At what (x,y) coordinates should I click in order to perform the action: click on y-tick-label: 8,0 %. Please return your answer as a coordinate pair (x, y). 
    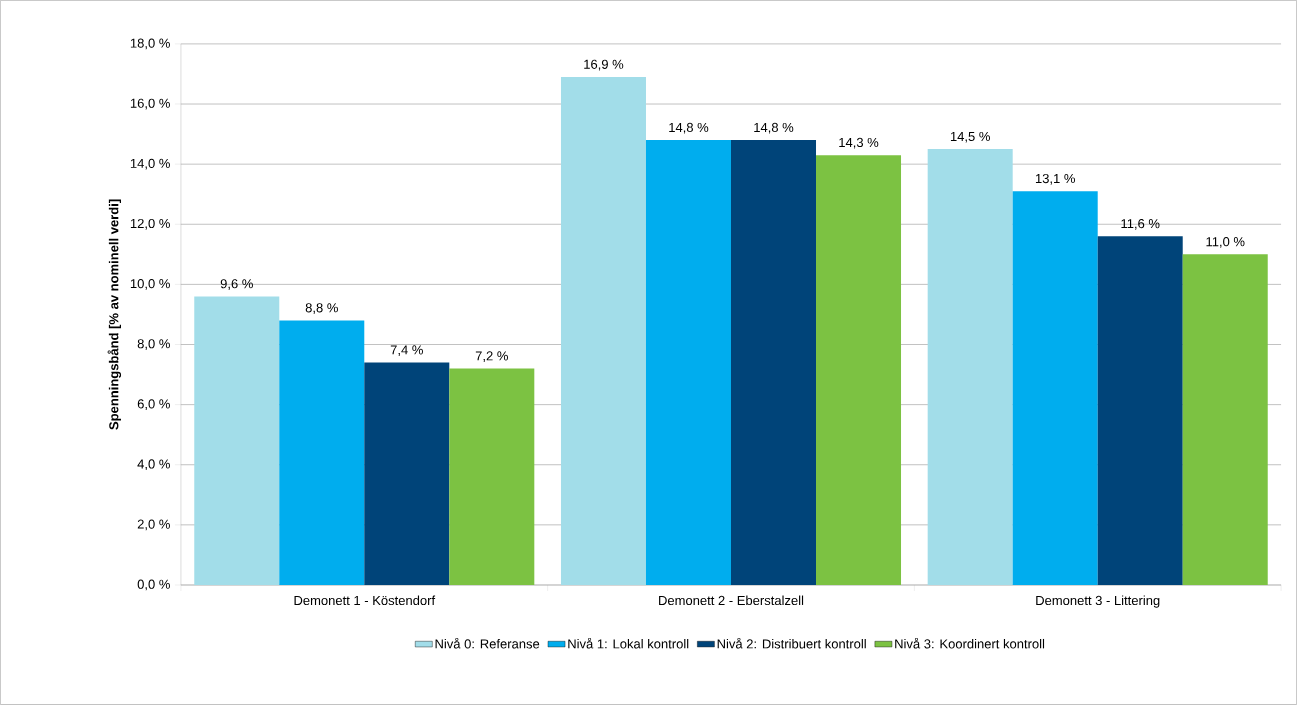
    Looking at the image, I should click on (153, 344).